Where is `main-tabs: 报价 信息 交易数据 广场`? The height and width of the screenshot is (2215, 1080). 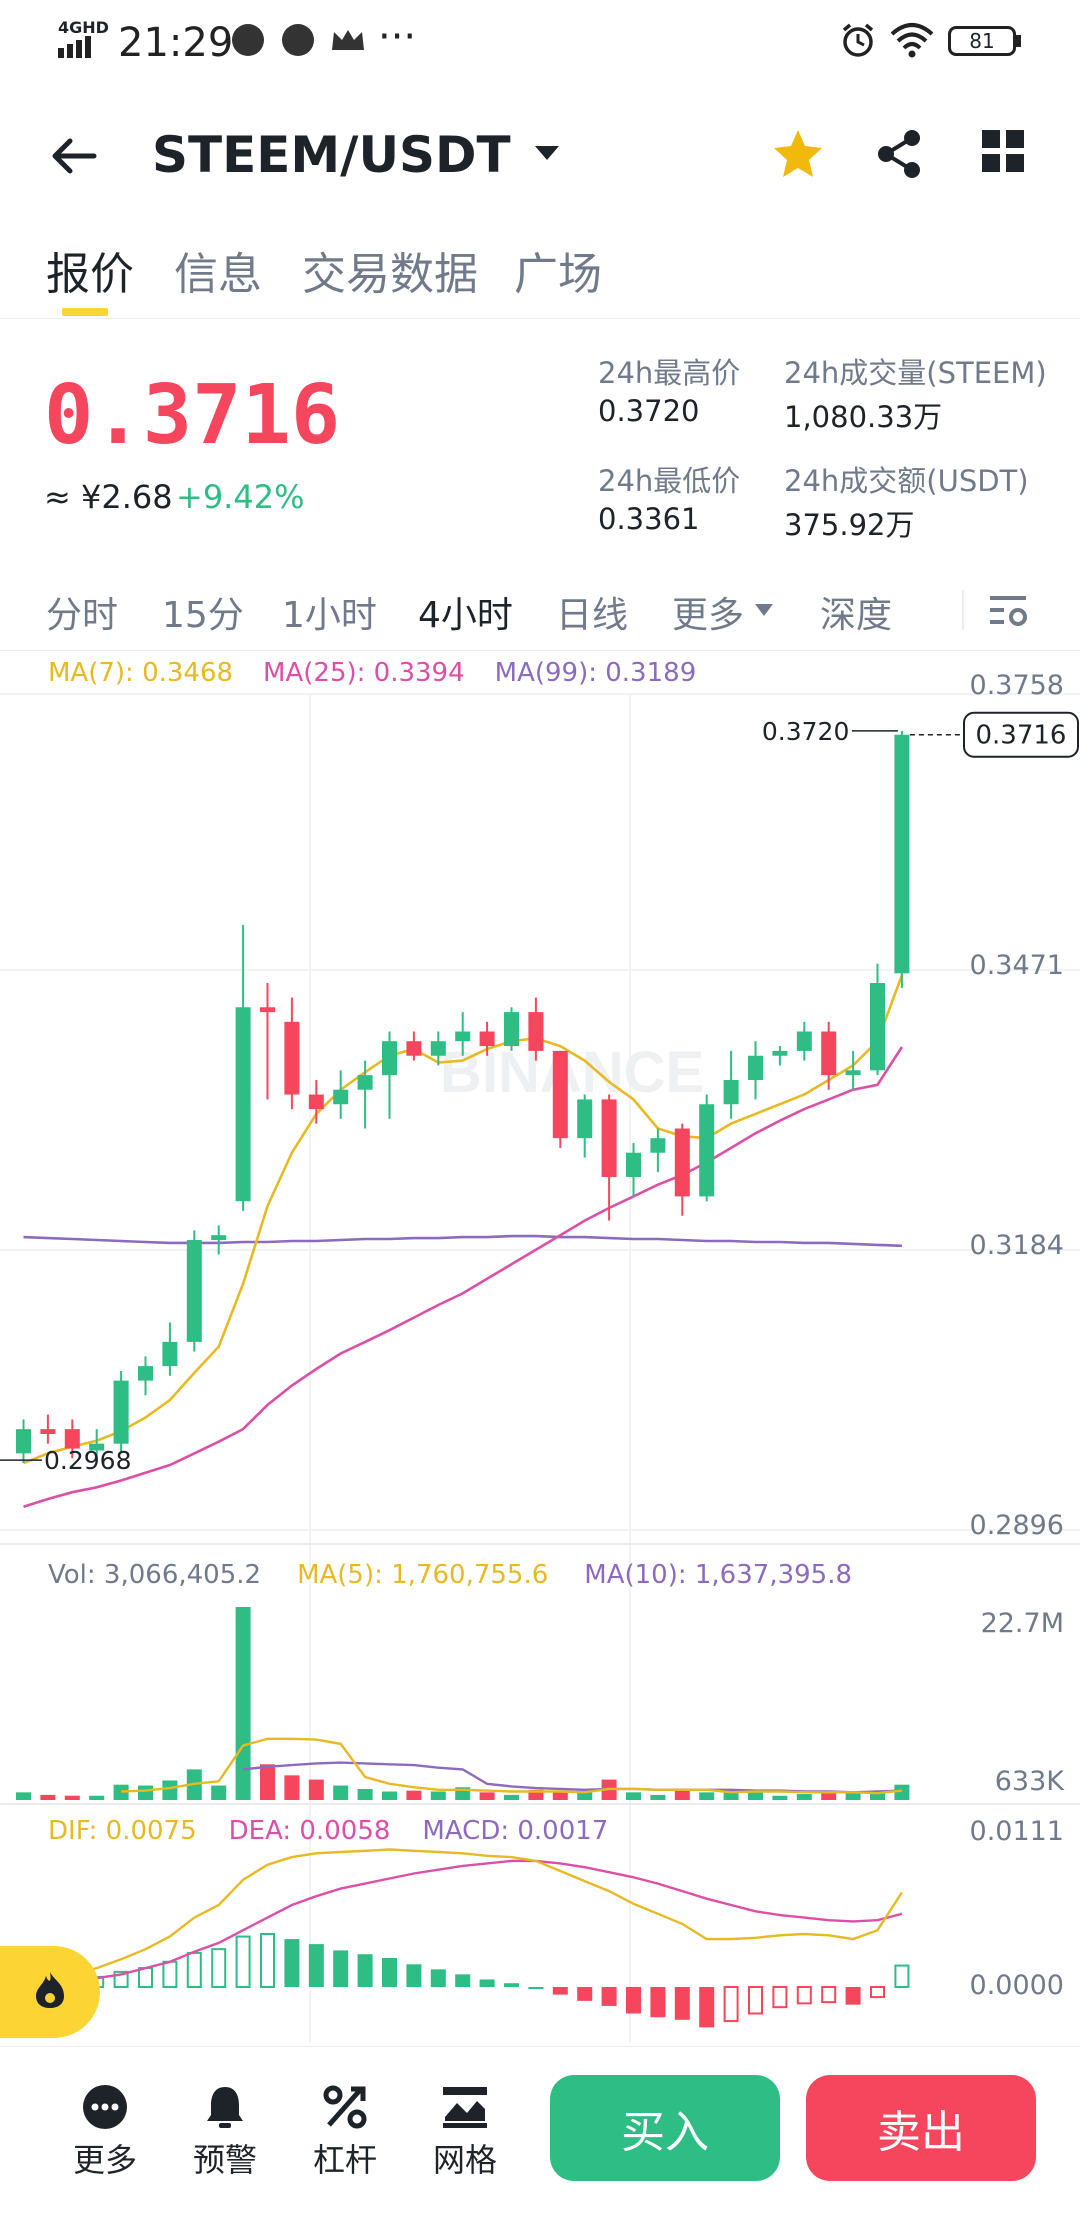 main-tabs: 报价 信息 交易数据 广场 is located at coordinates (540, 273).